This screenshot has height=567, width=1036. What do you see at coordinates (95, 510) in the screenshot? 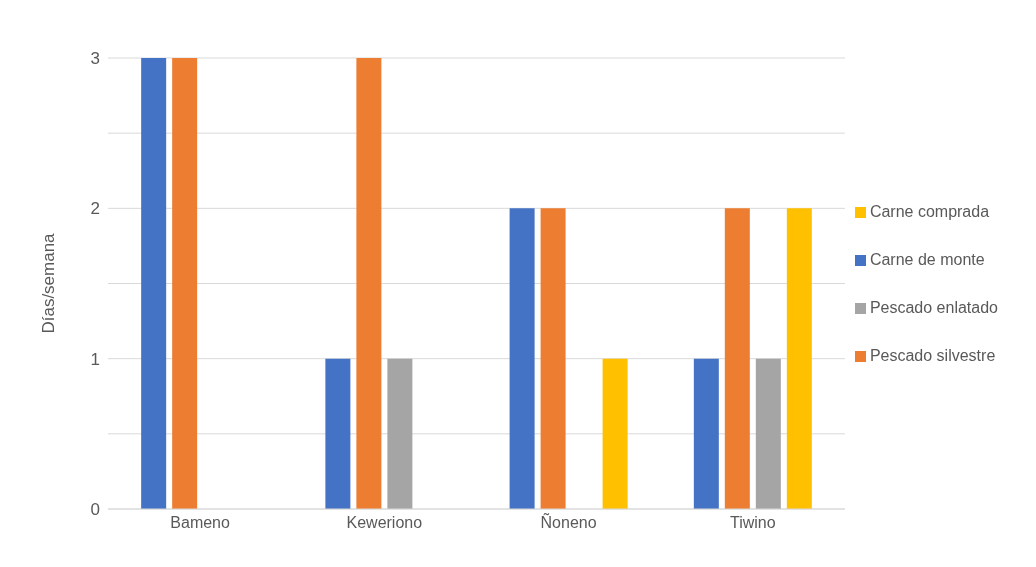
I see `y-tick-label: 0` at bounding box center [95, 510].